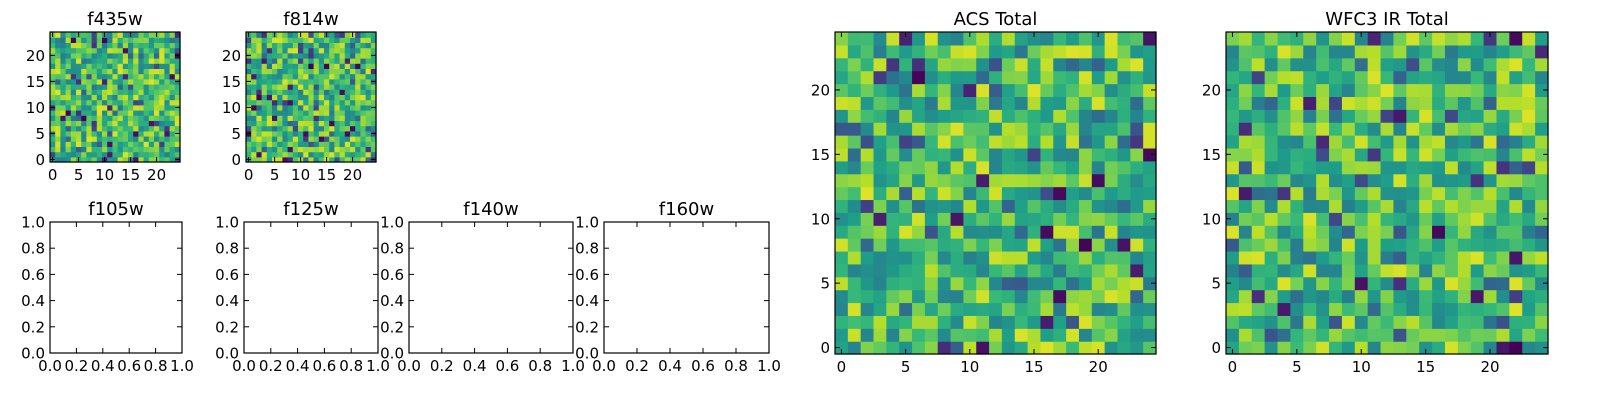 This screenshot has height=404, width=1600. Describe the element at coordinates (587, 327) in the screenshot. I see `y-tick-label: 0.2` at that location.